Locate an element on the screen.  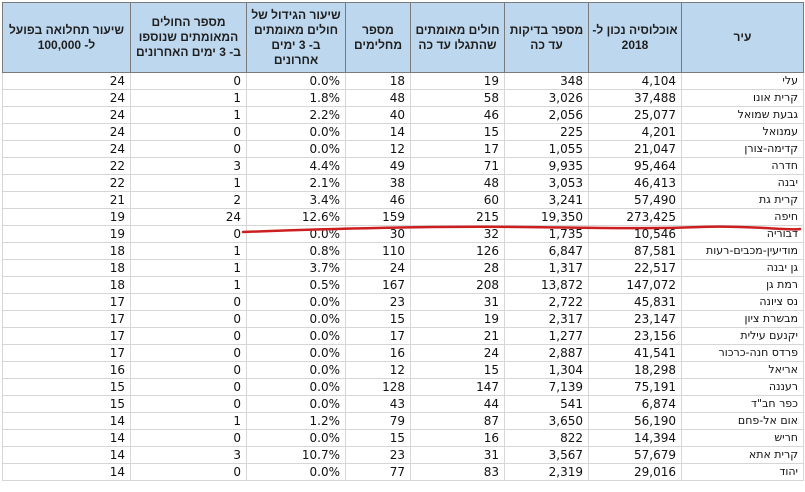
col-header-recovered: מספר מחלימים is located at coordinates (378, 37).